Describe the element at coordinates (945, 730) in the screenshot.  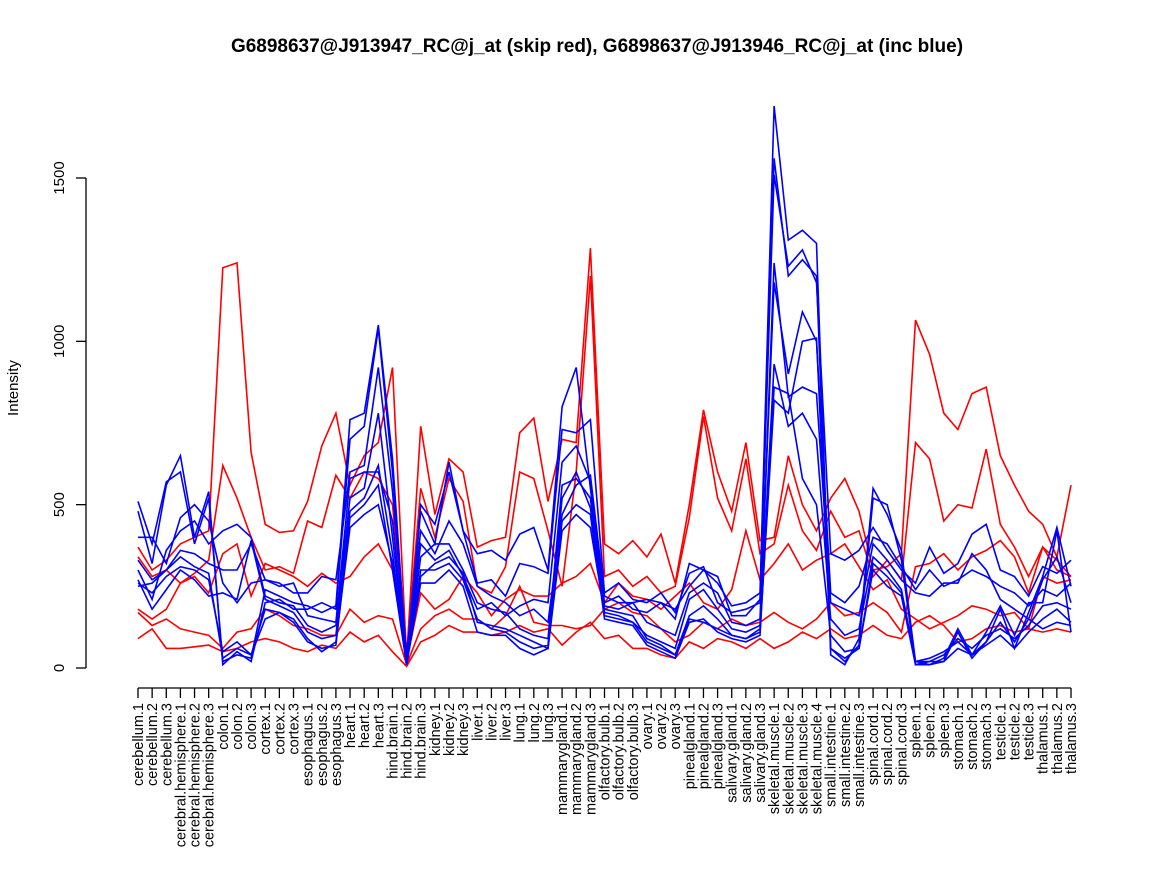
I see `x-tick-label: spleen.3` at that location.